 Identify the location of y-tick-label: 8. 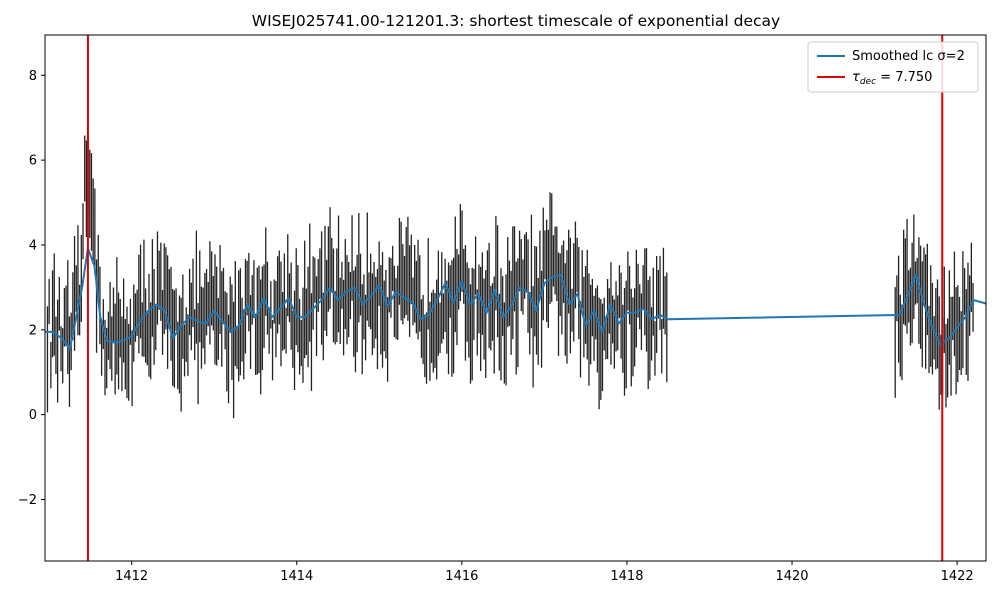
(33, 76).